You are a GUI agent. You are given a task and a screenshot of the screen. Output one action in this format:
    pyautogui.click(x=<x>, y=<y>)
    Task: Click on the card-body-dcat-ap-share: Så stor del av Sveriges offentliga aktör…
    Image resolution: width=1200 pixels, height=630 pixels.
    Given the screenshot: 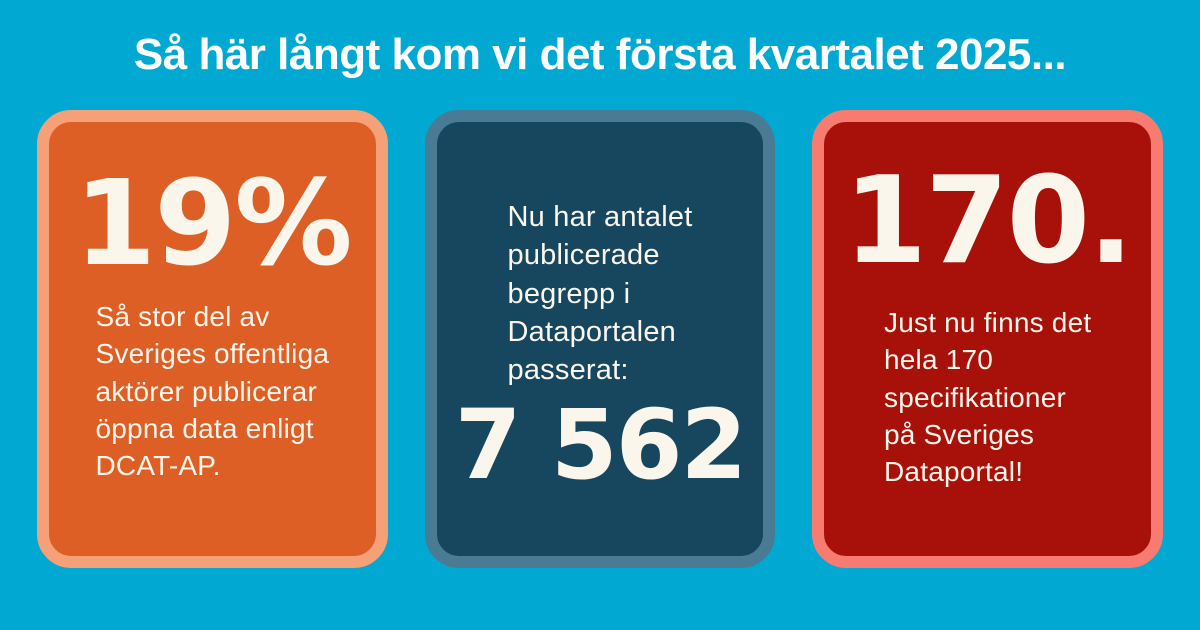 What is the action you would take?
    pyautogui.click(x=212, y=391)
    